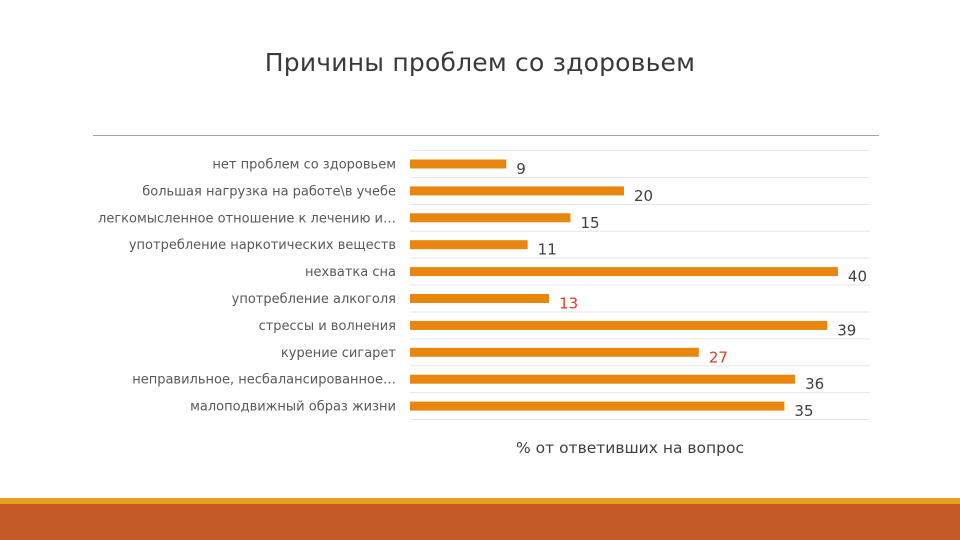 The width and height of the screenshot is (960, 540). Describe the element at coordinates (521, 169) in the screenshot. I see `value-label: 9` at that location.